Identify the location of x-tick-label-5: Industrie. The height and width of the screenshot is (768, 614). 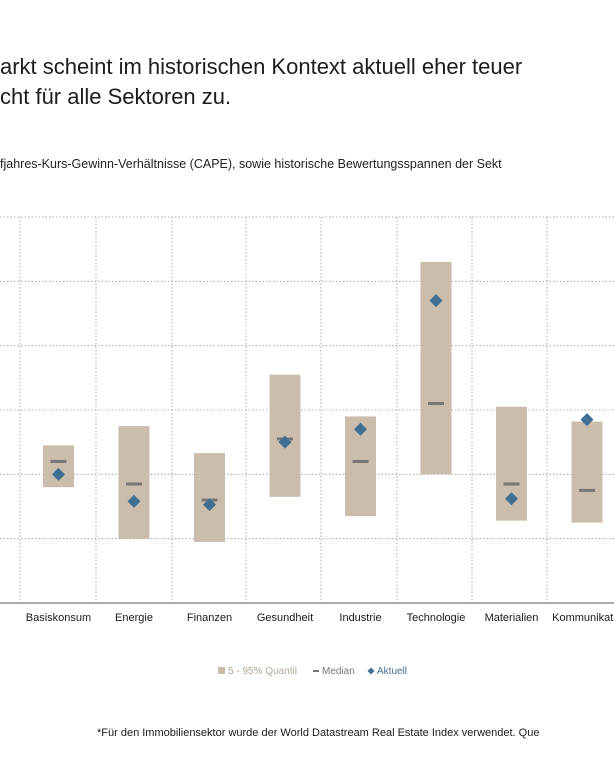
(360, 618).